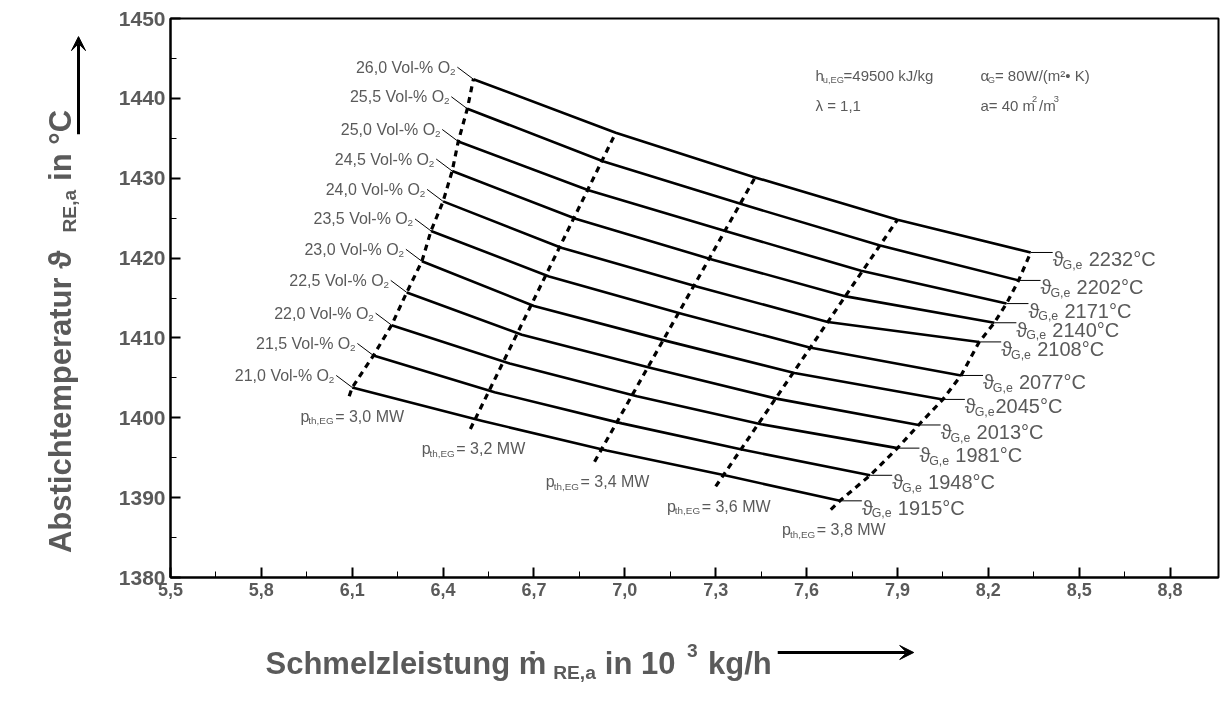  What do you see at coordinates (61, 331) in the screenshot?
I see `y-axis-title: Abstichtemperatur ϑ RE,a in °C` at bounding box center [61, 331].